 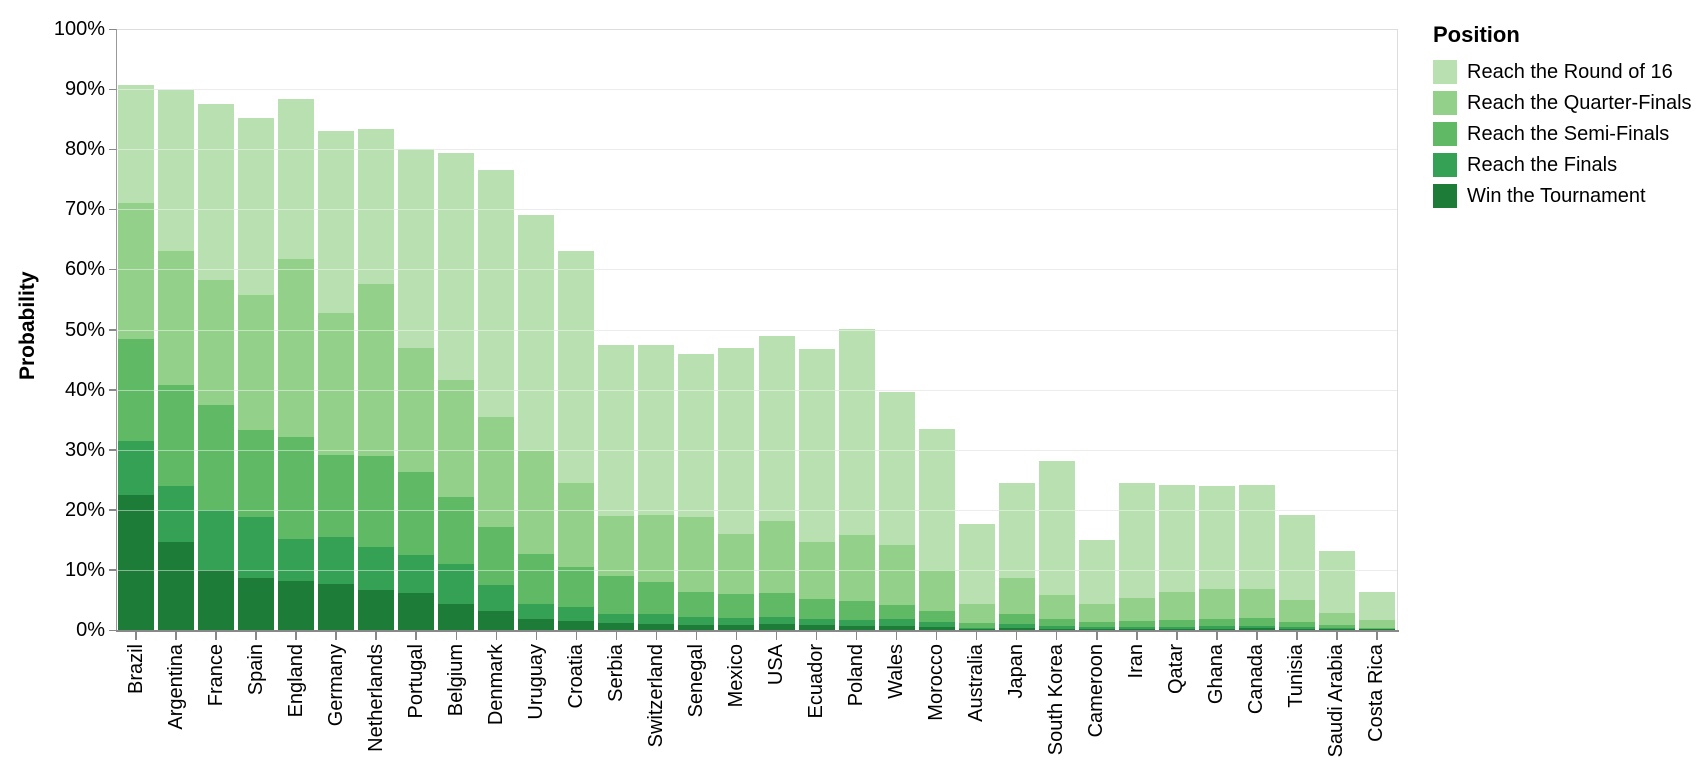 I want to click on x-axis-label-text: USA, so click(x=776, y=665).